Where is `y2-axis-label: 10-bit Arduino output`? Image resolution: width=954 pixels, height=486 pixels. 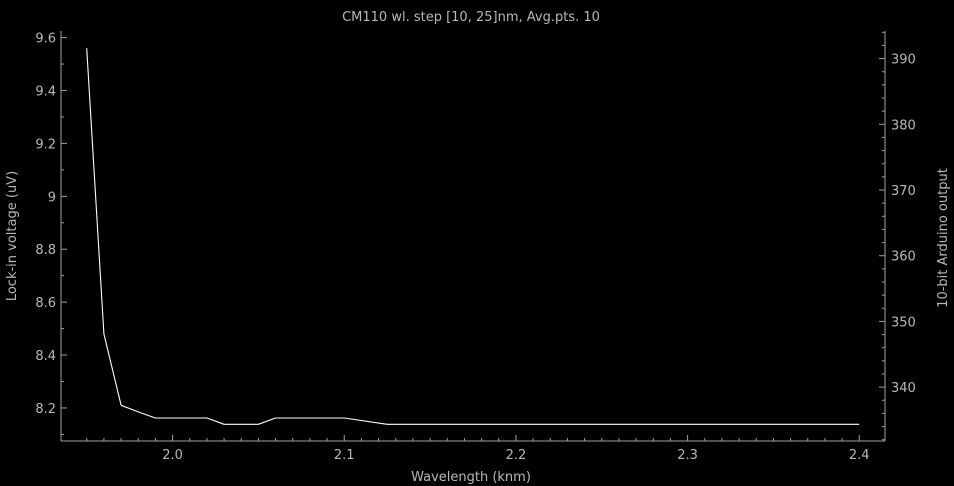 y2-axis-label: 10-bit Arduino output is located at coordinates (943, 238).